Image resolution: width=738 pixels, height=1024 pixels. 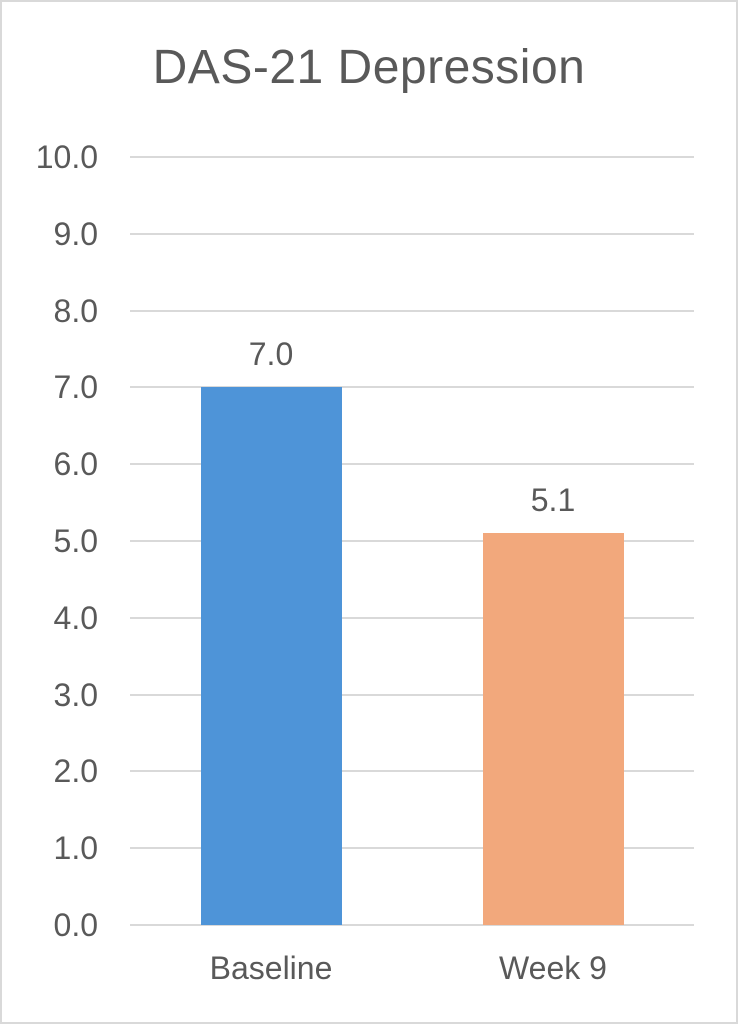 I want to click on x-axis-category-label: Baseline, so click(x=271, y=968).